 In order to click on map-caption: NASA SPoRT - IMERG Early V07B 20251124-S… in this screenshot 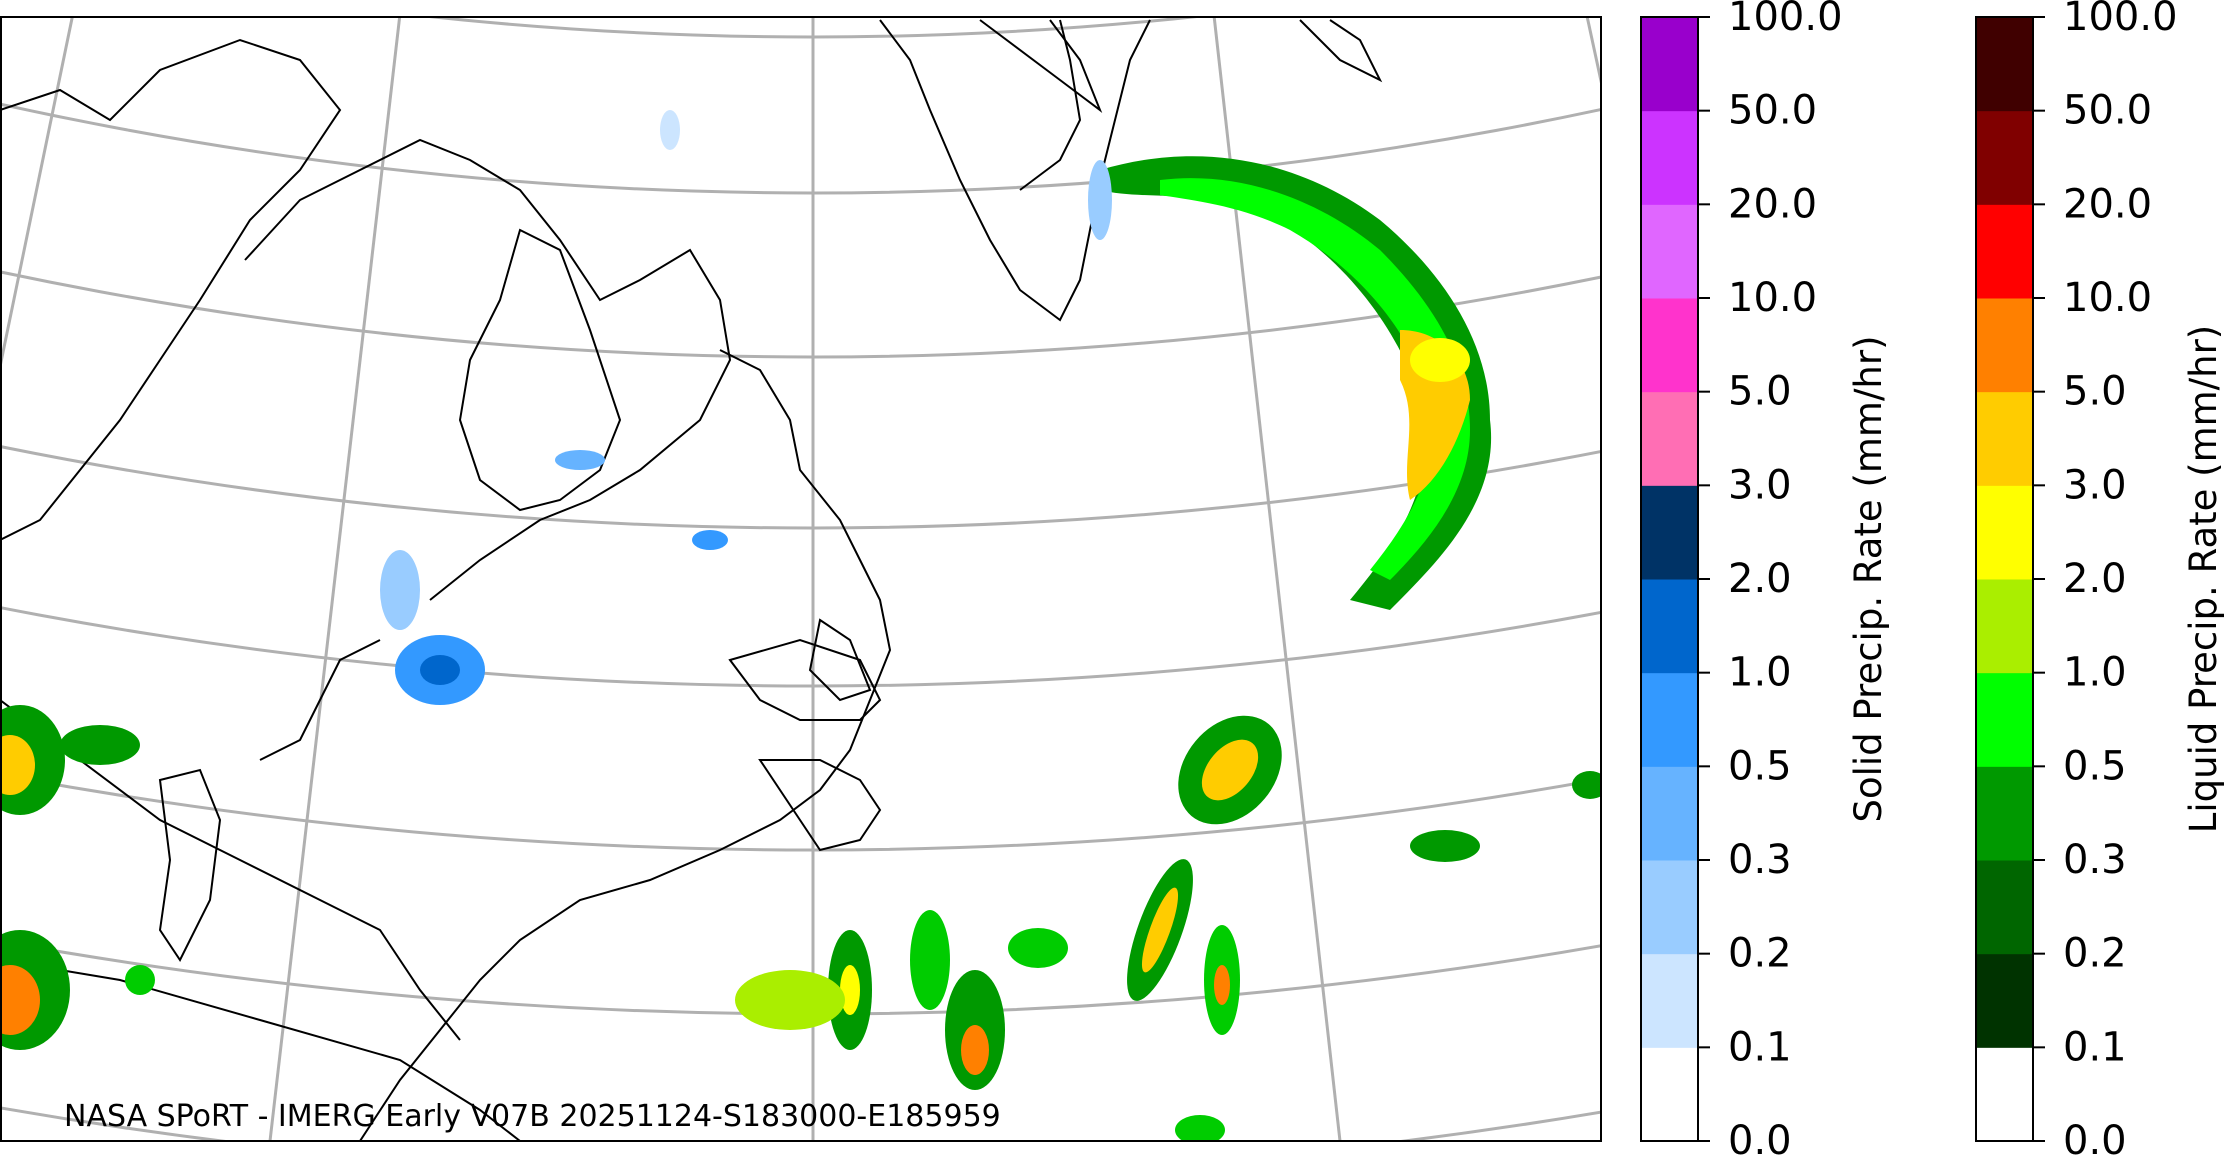, I will do `click(532, 1116)`.